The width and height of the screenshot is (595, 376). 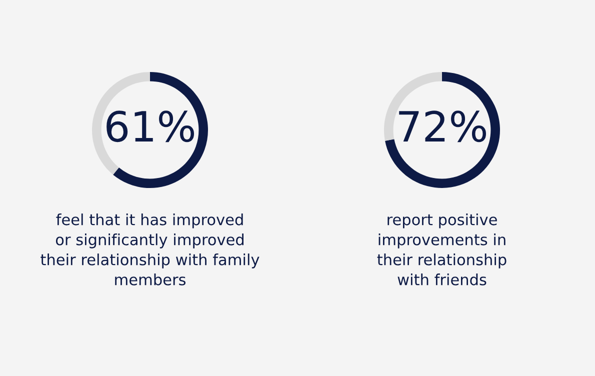 What do you see at coordinates (442, 126) in the screenshot?
I see `text: 72%` at bounding box center [442, 126].